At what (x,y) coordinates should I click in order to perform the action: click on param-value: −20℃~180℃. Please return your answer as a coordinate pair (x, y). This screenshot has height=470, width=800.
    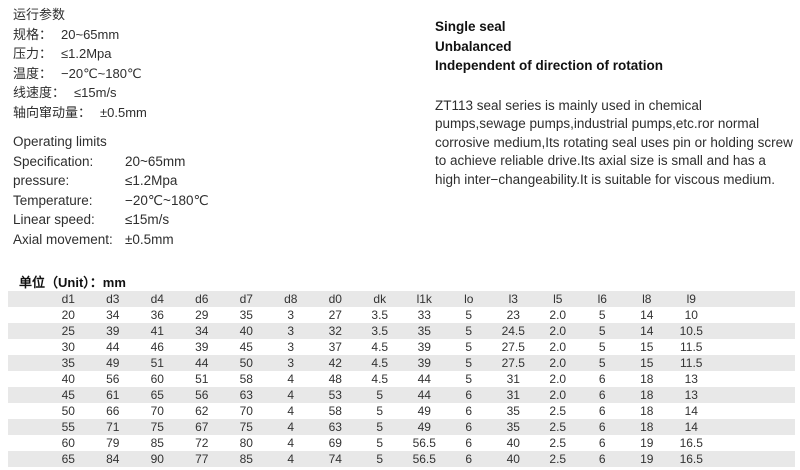
    Looking at the image, I should click on (101, 73).